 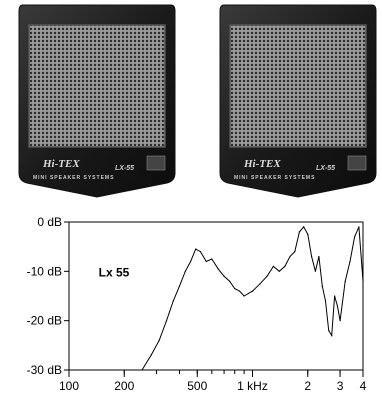 What do you see at coordinates (44, 370) in the screenshot?
I see `y-tick-label: -30 dB` at bounding box center [44, 370].